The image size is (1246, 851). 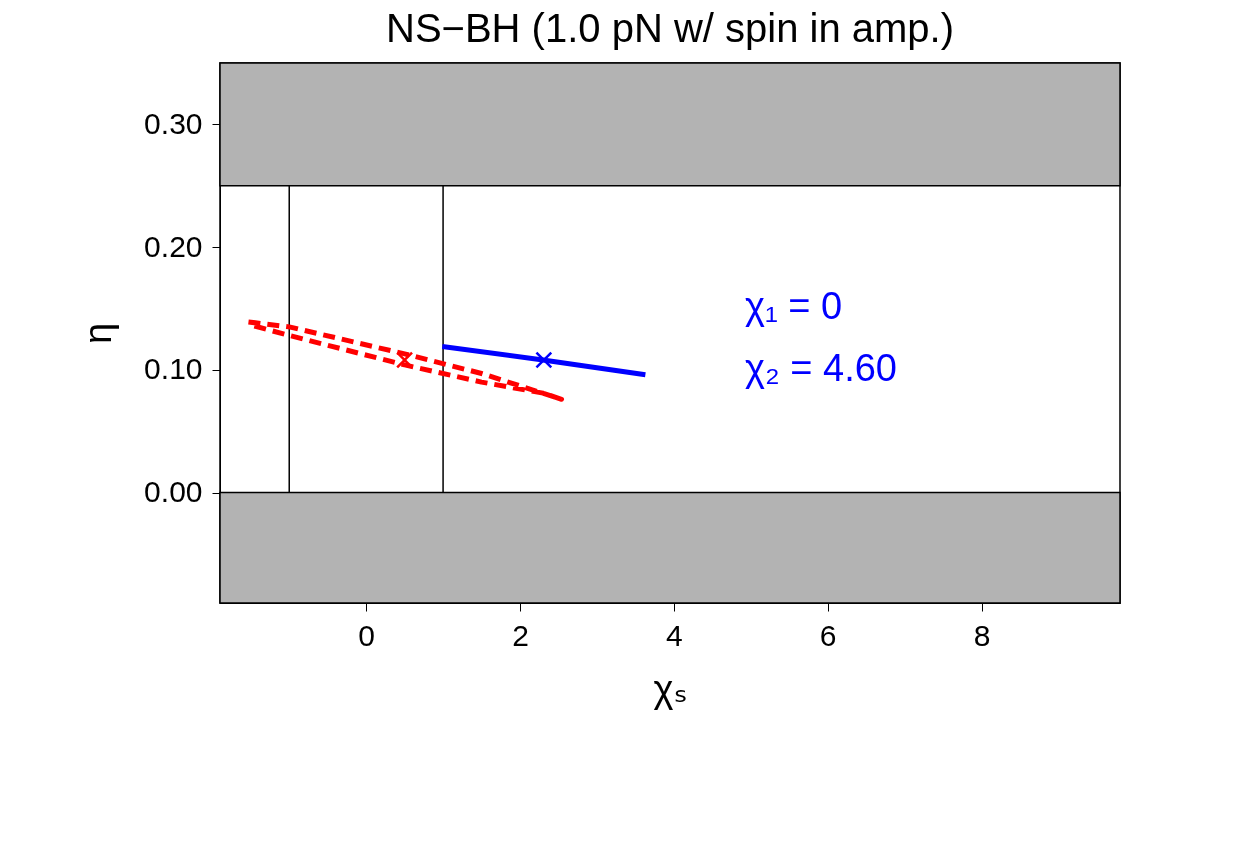 What do you see at coordinates (173, 369) in the screenshot?
I see `y-tick-label: 0.10` at bounding box center [173, 369].